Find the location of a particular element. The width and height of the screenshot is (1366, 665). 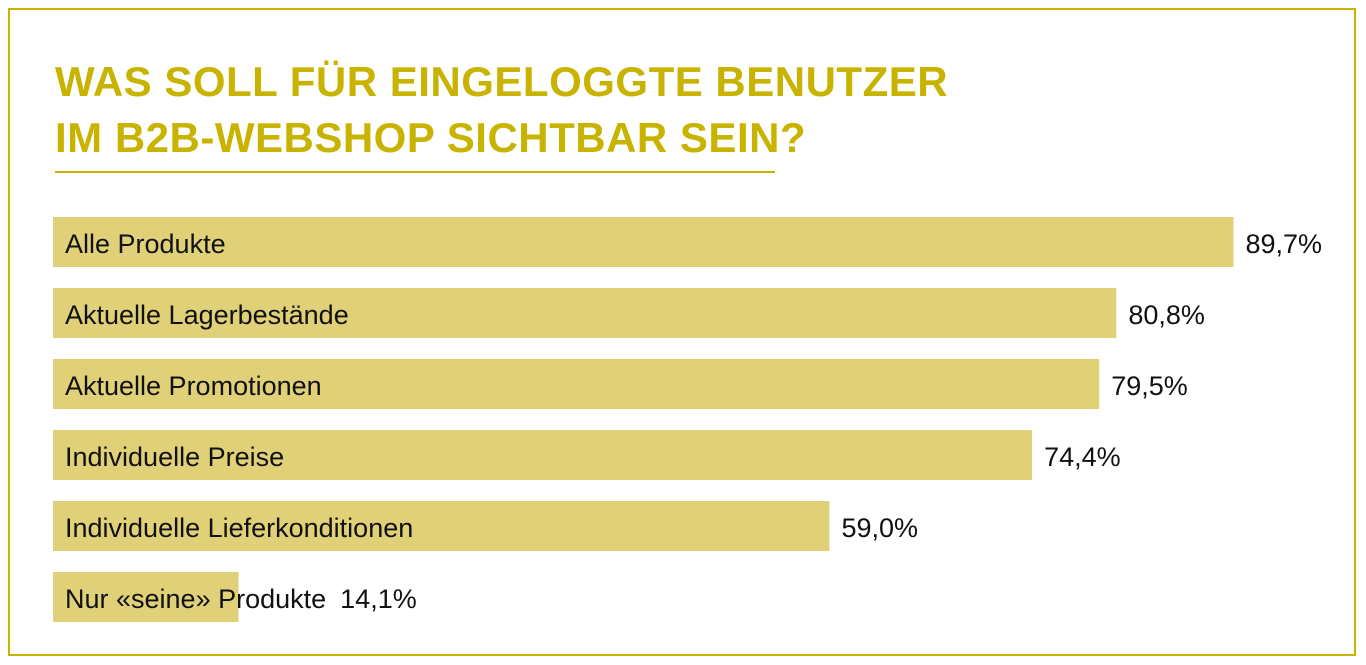

chart-title-line-1: WAS SOLL FÜR EINGELOGGTE BENUTZER is located at coordinates (502, 81).